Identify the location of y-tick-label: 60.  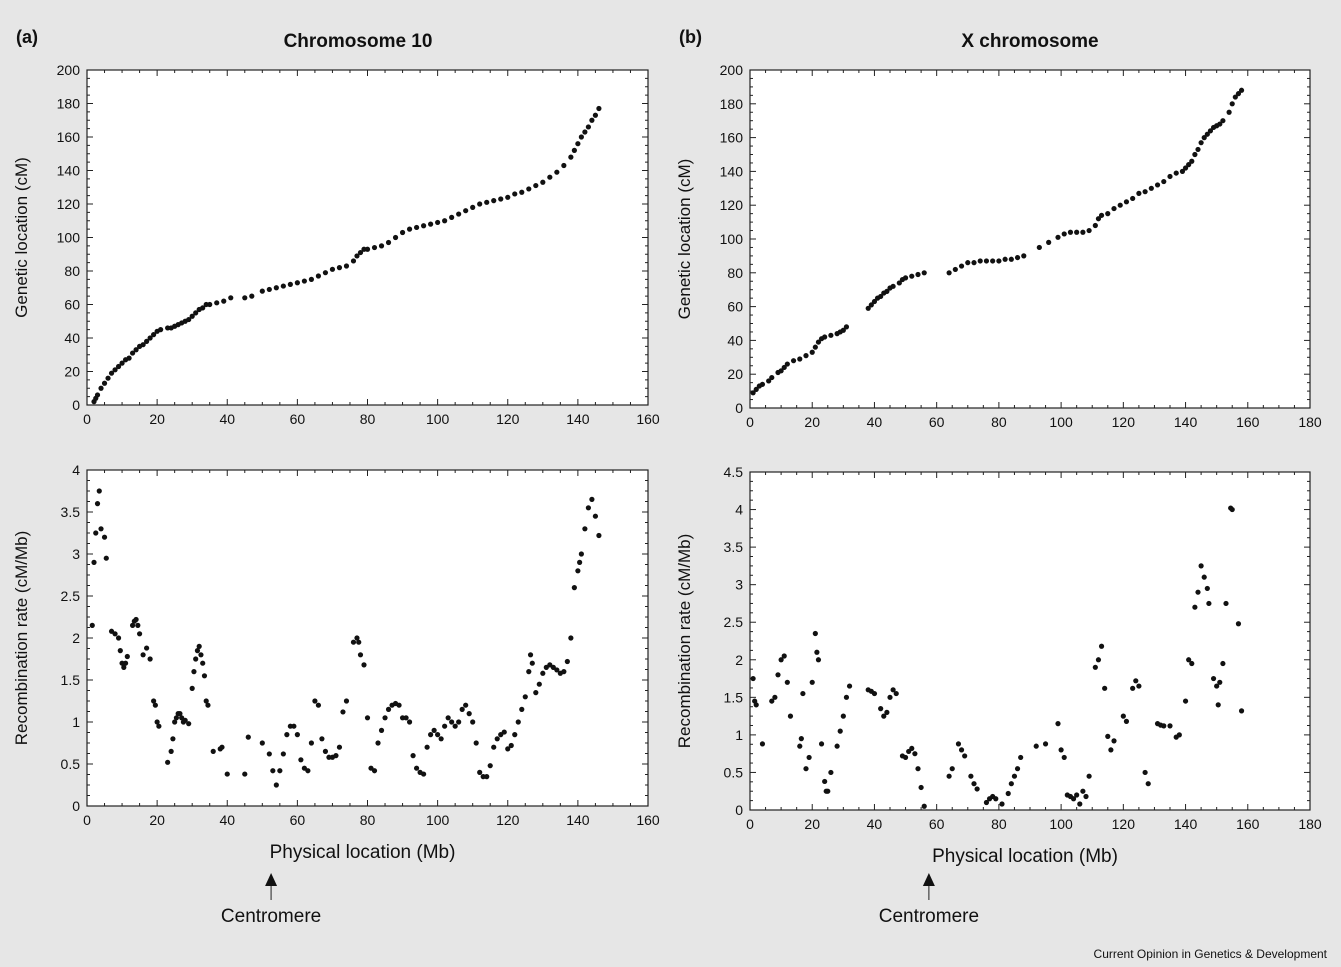
(72, 305).